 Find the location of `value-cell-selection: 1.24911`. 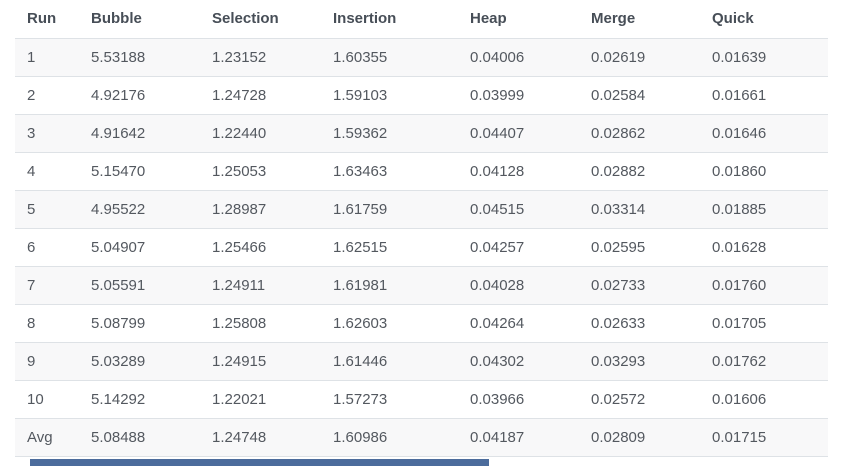

value-cell-selection: 1.24911 is located at coordinates (260, 285).